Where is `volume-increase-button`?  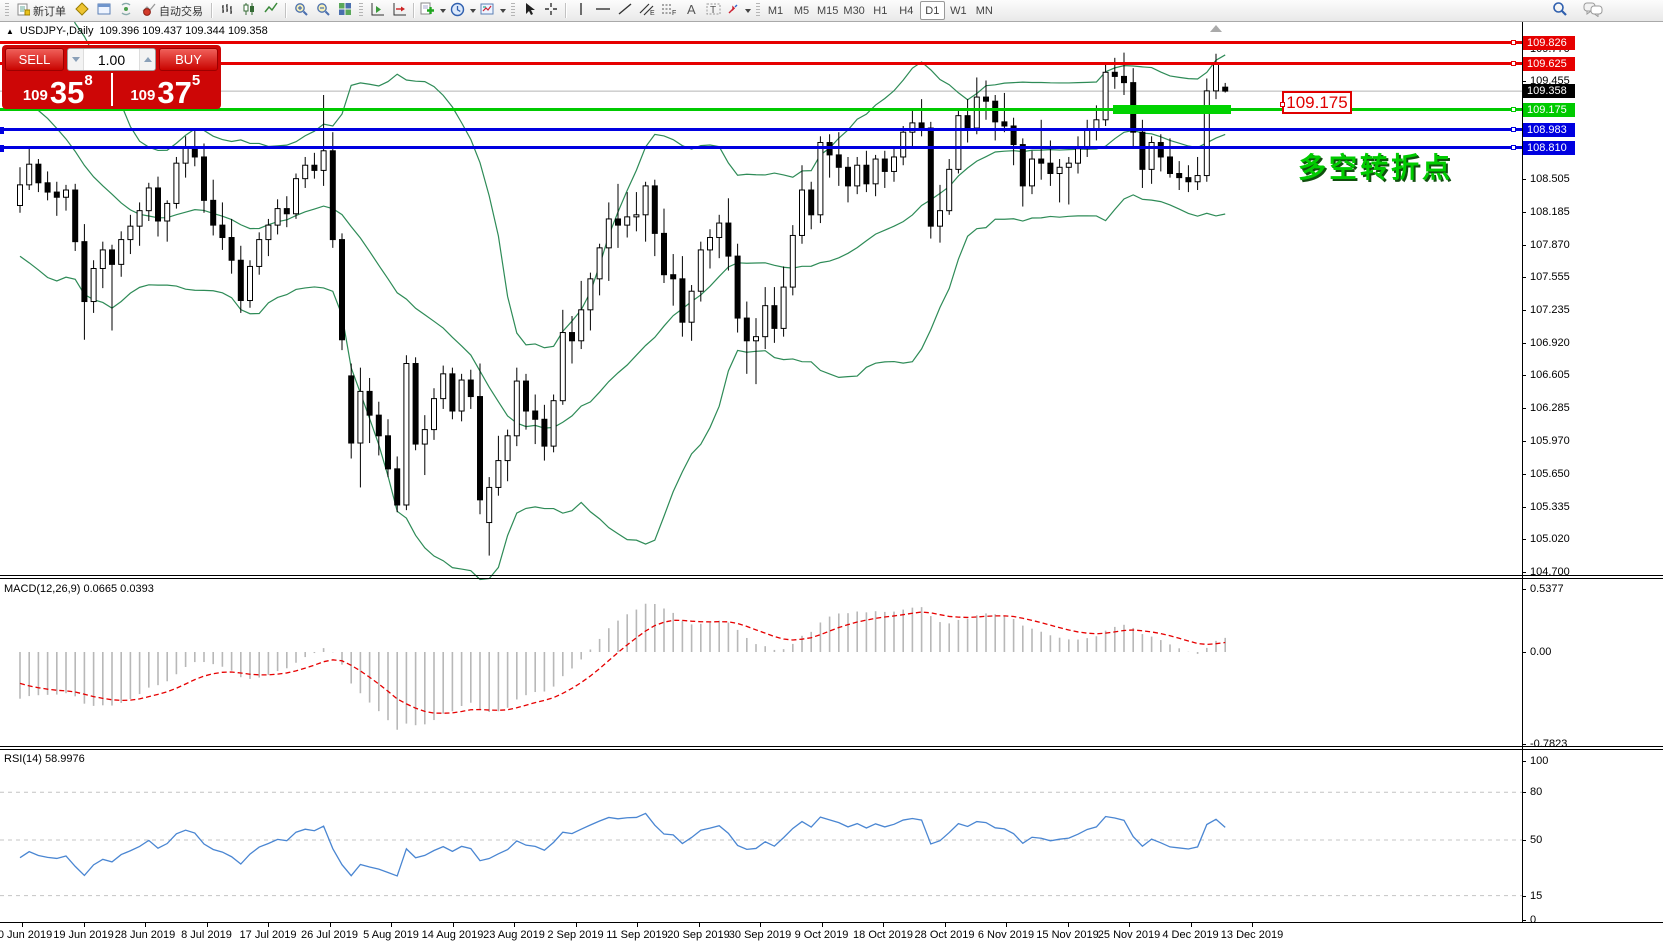
volume-increase-button is located at coordinates (147, 59).